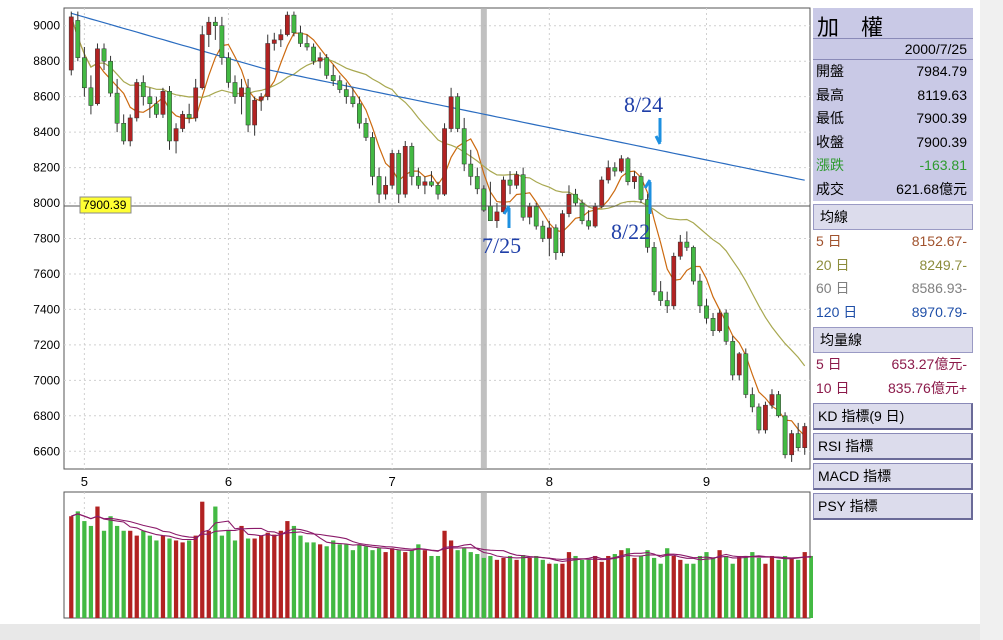 The height and width of the screenshot is (640, 1003). I want to click on x-tick-label: 7, so click(392, 481).